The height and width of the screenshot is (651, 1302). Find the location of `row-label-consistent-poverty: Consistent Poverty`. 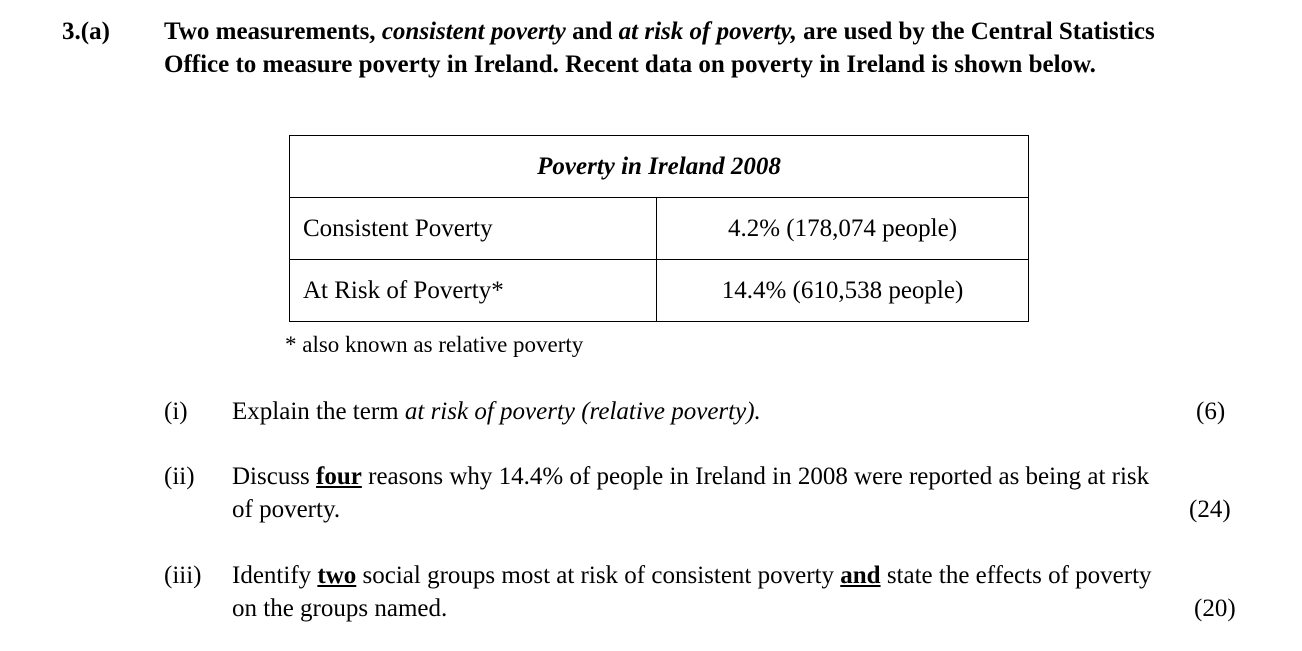

row-label-consistent-poverty: Consistent Poverty is located at coordinates (473, 228).